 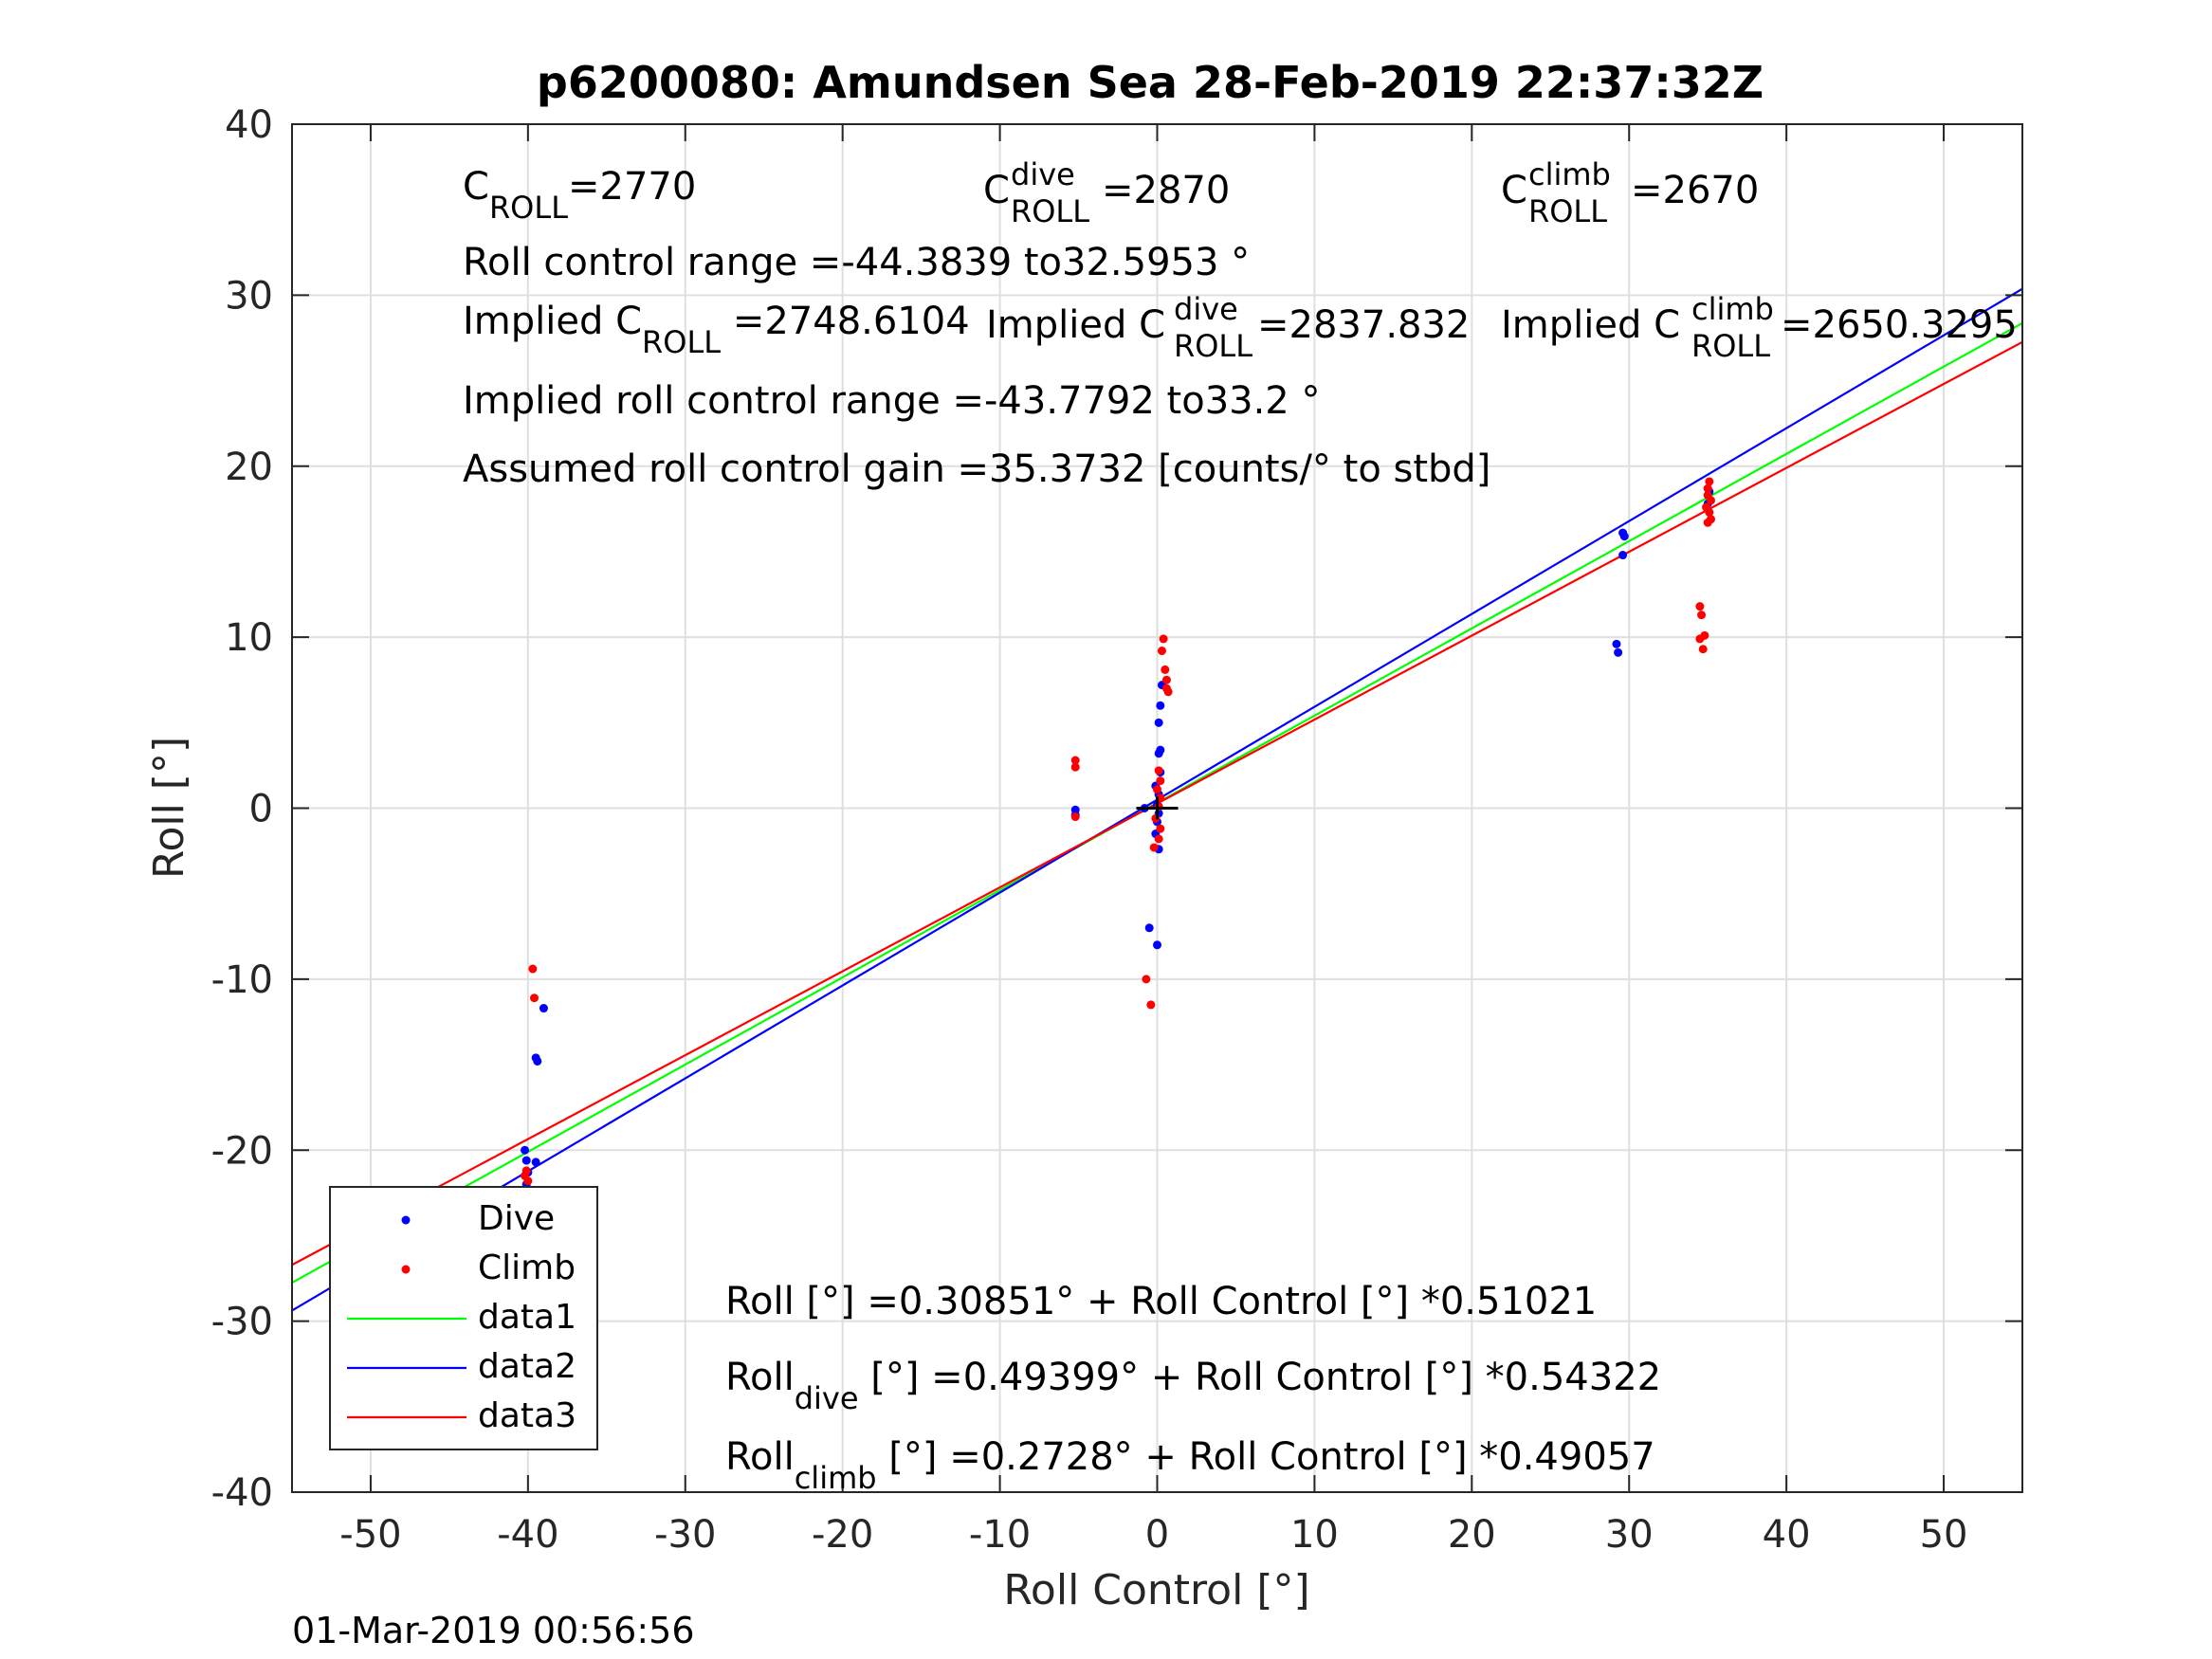 What do you see at coordinates (1363, 325) in the screenshot?
I see `annotation-implied-c-roll-dive-value: =2837.832` at bounding box center [1363, 325].